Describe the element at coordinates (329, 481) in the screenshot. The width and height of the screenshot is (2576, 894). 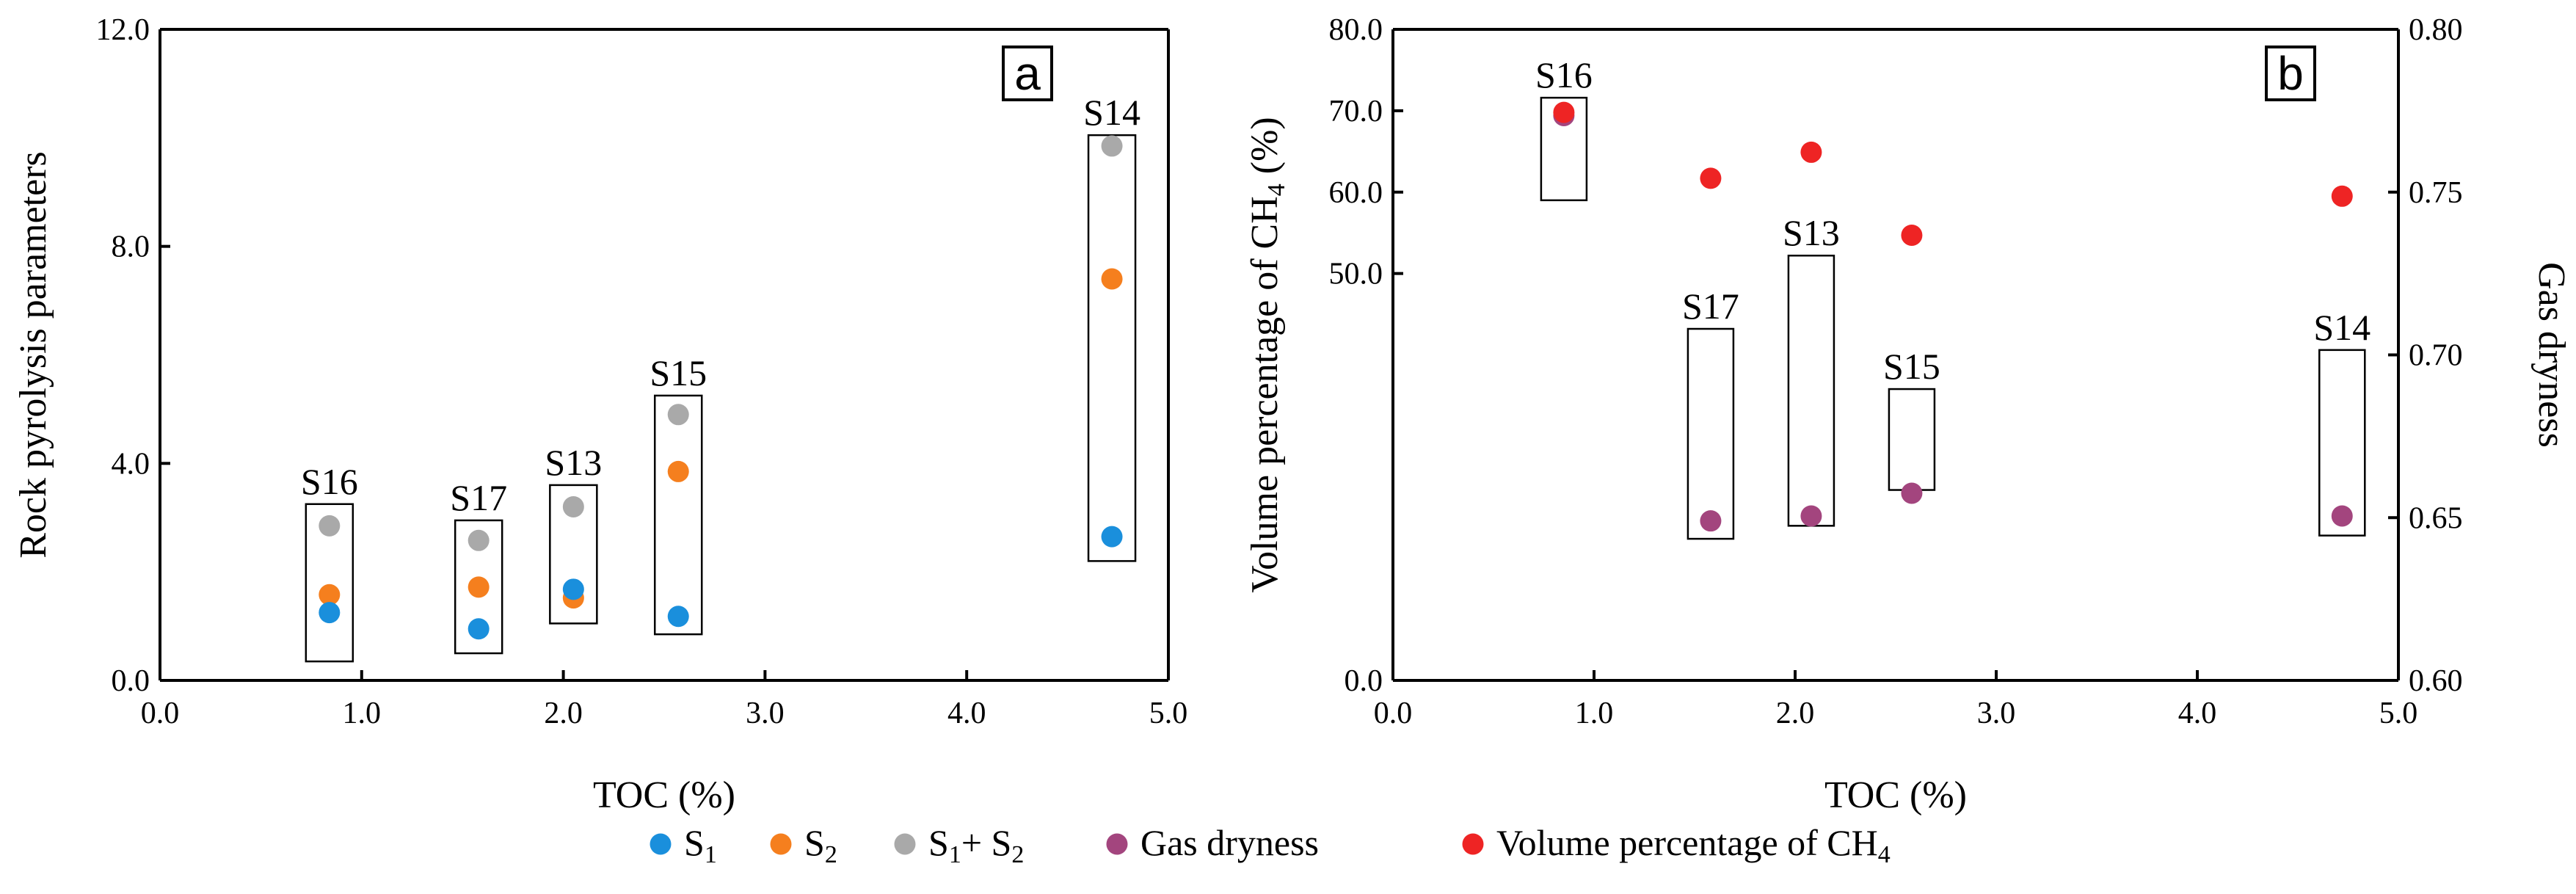
I see `sample-label-s16: S16` at that location.